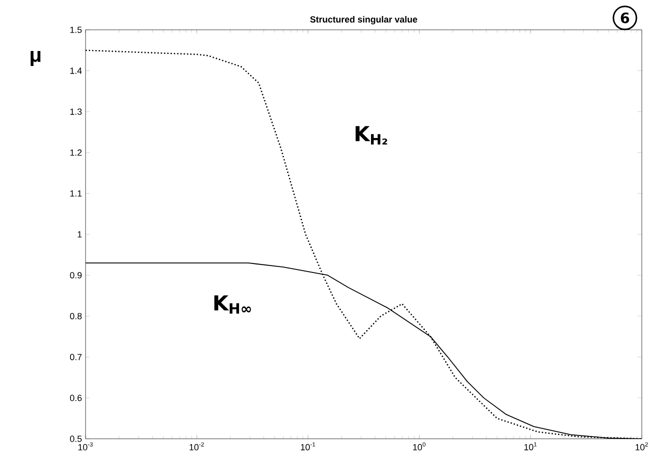 This screenshot has width=652, height=464. I want to click on y-tick-label: 0.7, so click(76, 357).